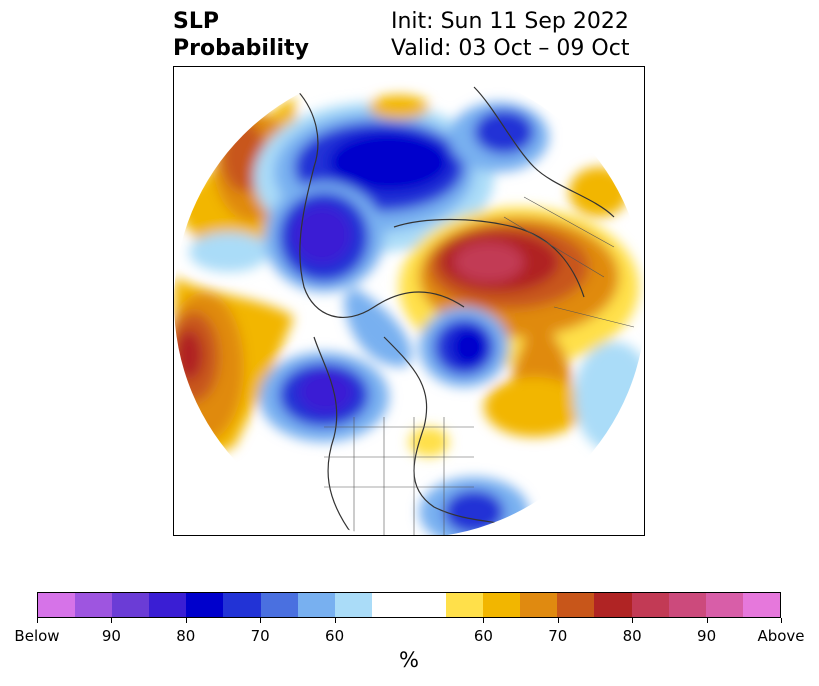  What do you see at coordinates (409, 660) in the screenshot?
I see `colorbar-unit: %` at bounding box center [409, 660].